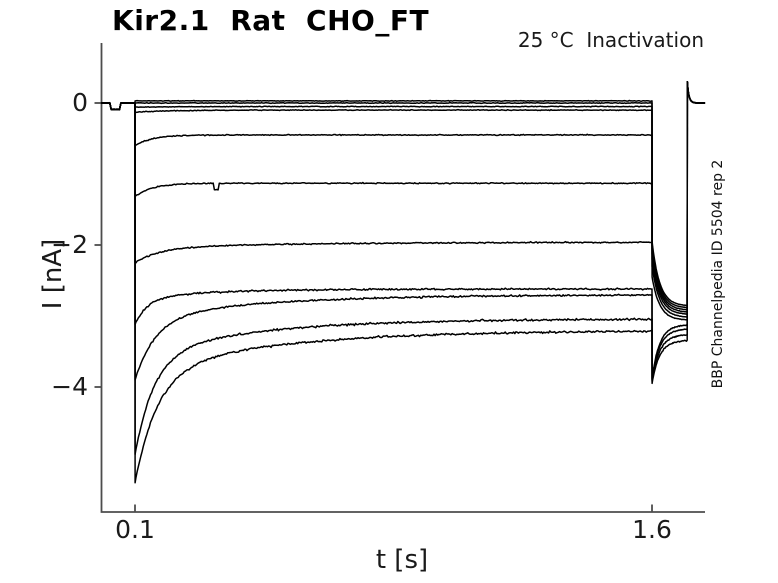  What do you see at coordinates (402, 560) in the screenshot?
I see `x-axis-label: t [s]` at bounding box center [402, 560].